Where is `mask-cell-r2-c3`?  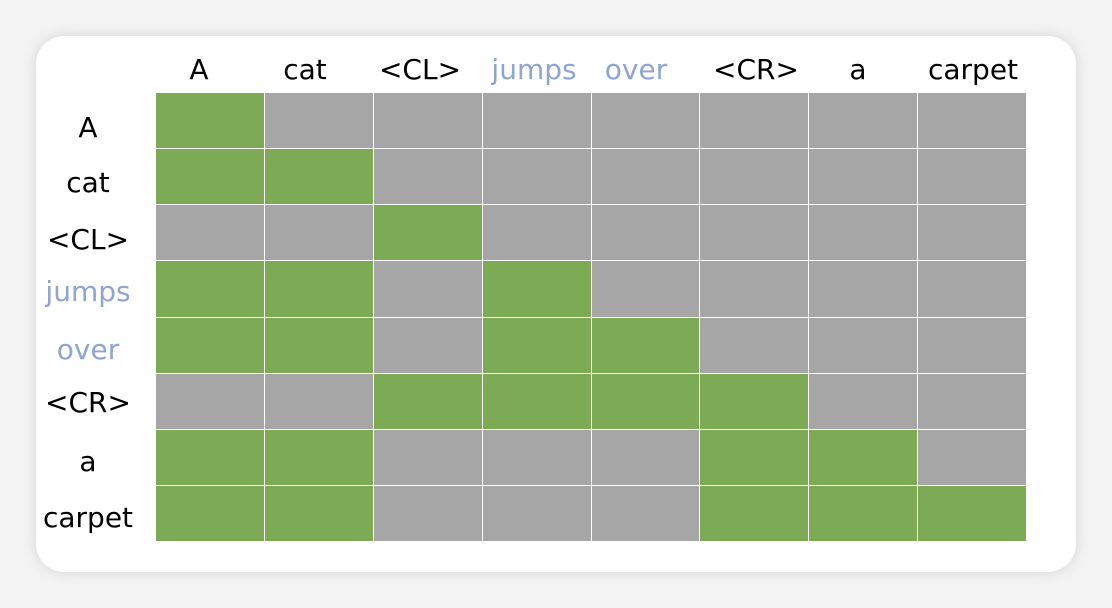
mask-cell-r2-c3 is located at coordinates (427, 177).